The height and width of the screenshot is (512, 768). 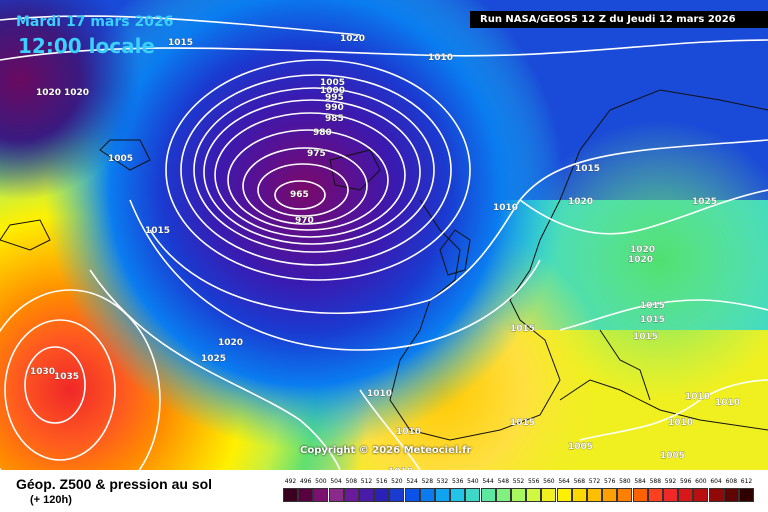 I want to click on scale-tick: 532, so click(x=442, y=481).